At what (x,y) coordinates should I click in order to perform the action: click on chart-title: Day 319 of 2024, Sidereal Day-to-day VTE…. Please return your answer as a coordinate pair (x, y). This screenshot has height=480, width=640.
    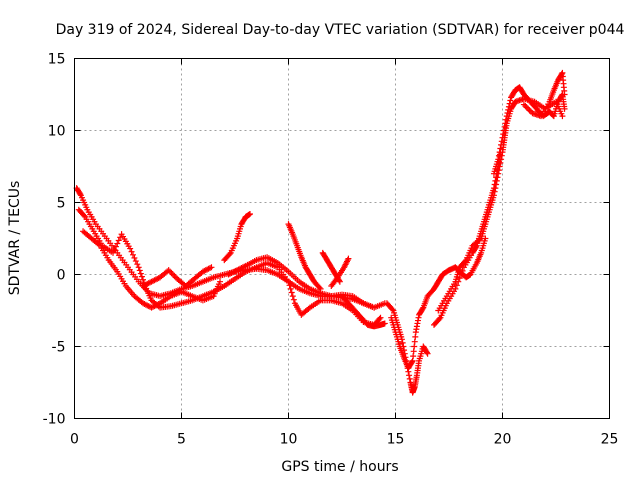
    Looking at the image, I should click on (340, 30).